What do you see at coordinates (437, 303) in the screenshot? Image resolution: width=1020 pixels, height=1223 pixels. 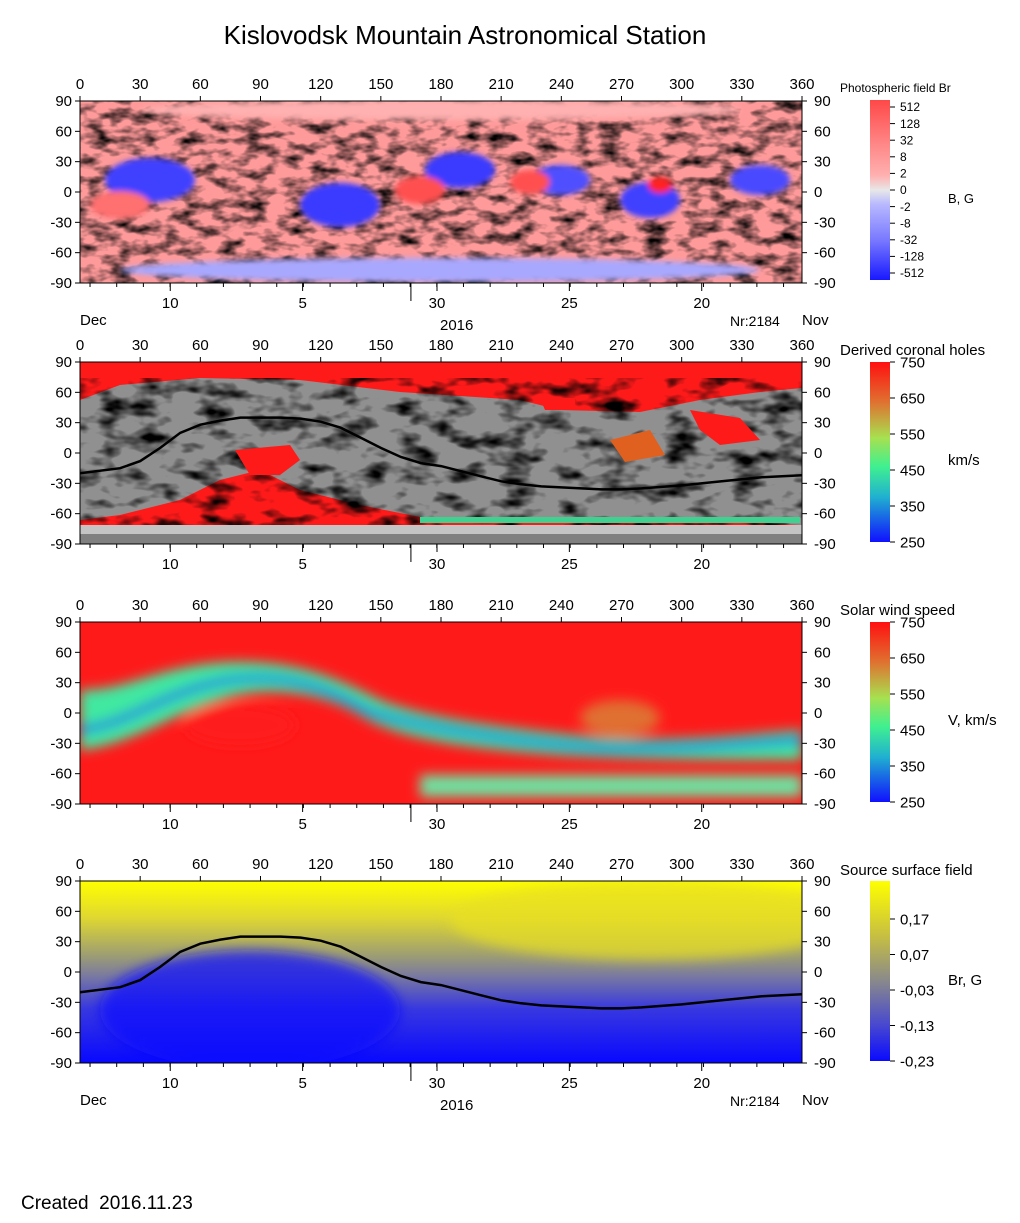 I see `date-tick-label: 30` at bounding box center [437, 303].